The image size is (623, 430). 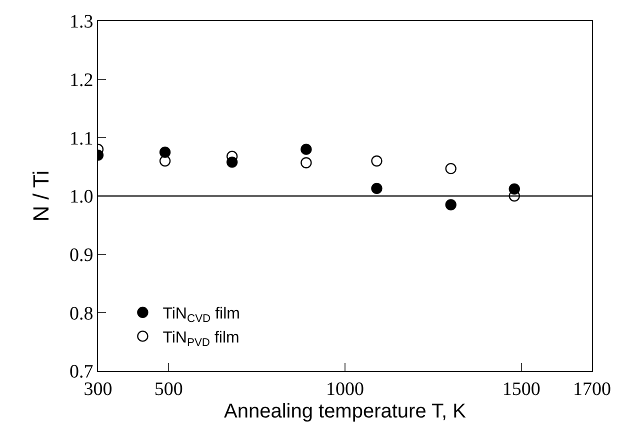 I want to click on y-tick-label: 0.8, so click(x=81, y=313).